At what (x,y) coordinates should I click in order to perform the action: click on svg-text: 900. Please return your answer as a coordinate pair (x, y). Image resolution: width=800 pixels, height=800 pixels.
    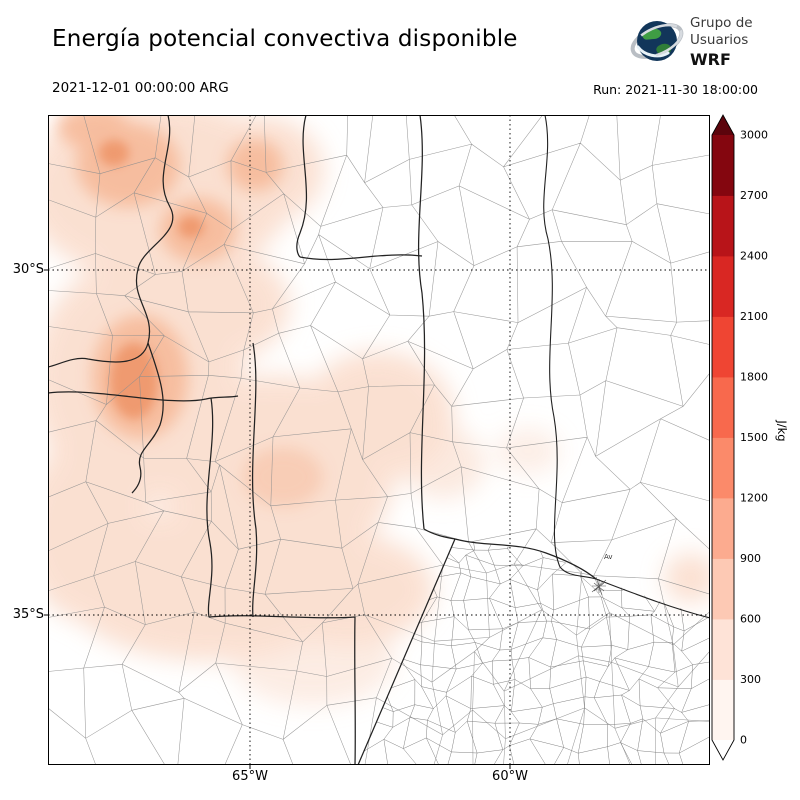
    Looking at the image, I should click on (750, 558).